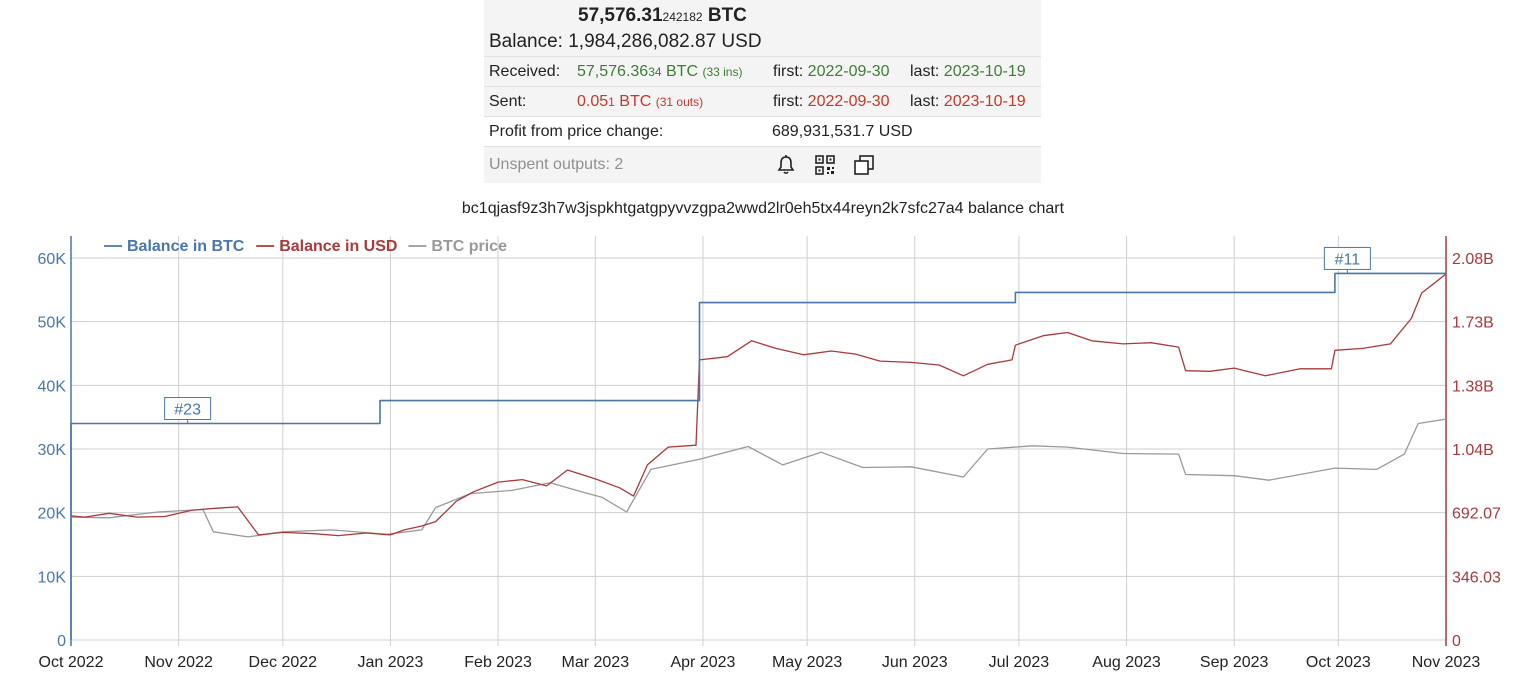  I want to click on y-left-tick-label: 40K, so click(52, 386).